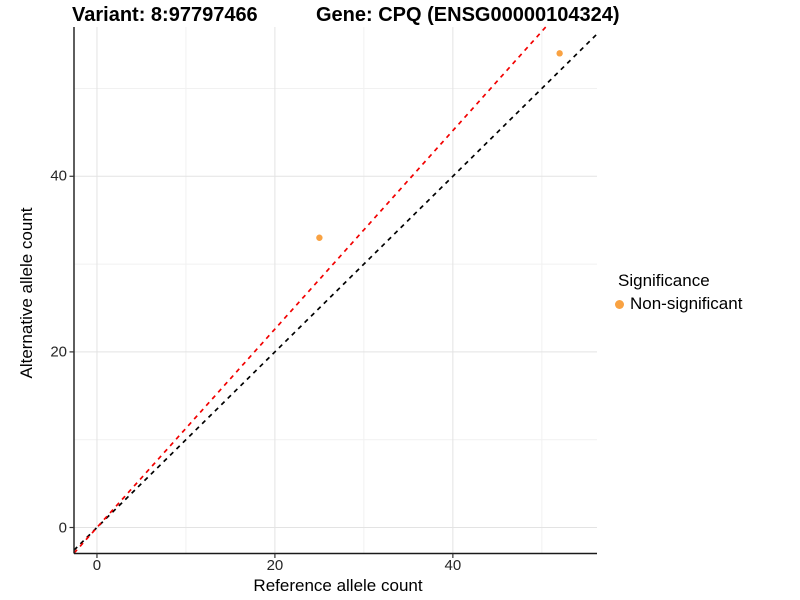 The width and height of the screenshot is (800, 600). Describe the element at coordinates (619, 304) in the screenshot. I see `legend-point-icon` at that location.